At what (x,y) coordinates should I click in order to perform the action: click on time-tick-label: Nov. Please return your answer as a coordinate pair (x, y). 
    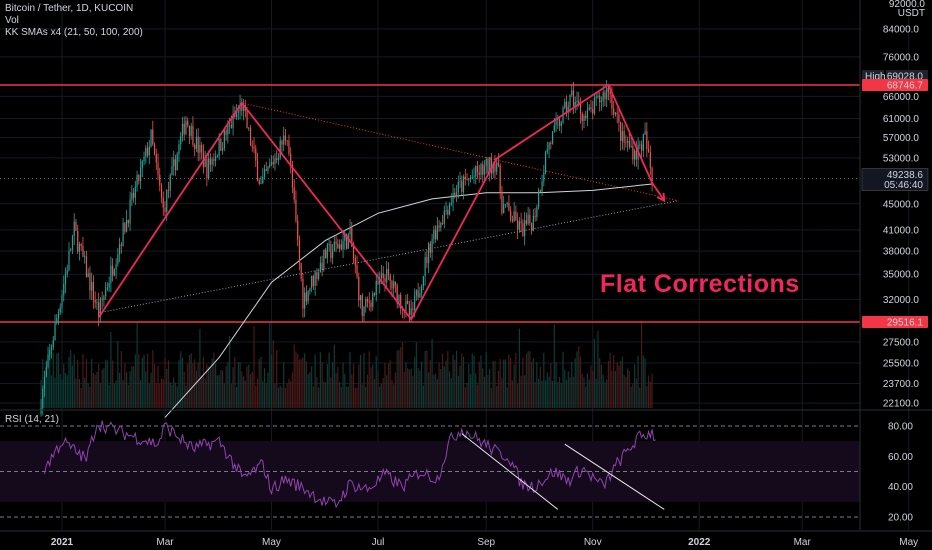
    Looking at the image, I should click on (593, 542).